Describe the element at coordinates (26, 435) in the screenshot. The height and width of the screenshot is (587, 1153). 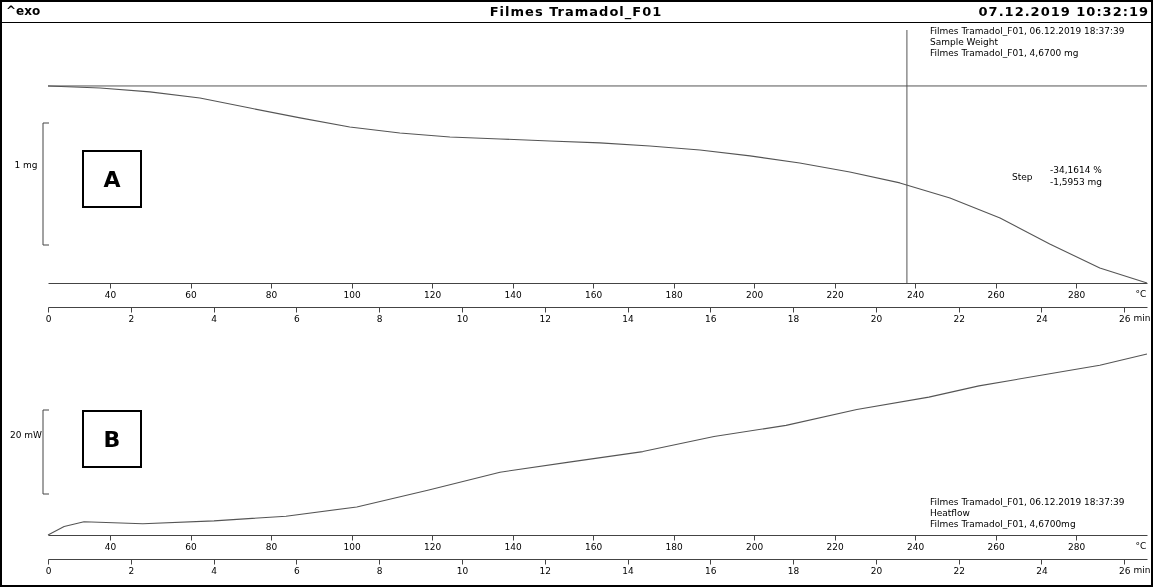
I see `text: 20 mW` at that location.